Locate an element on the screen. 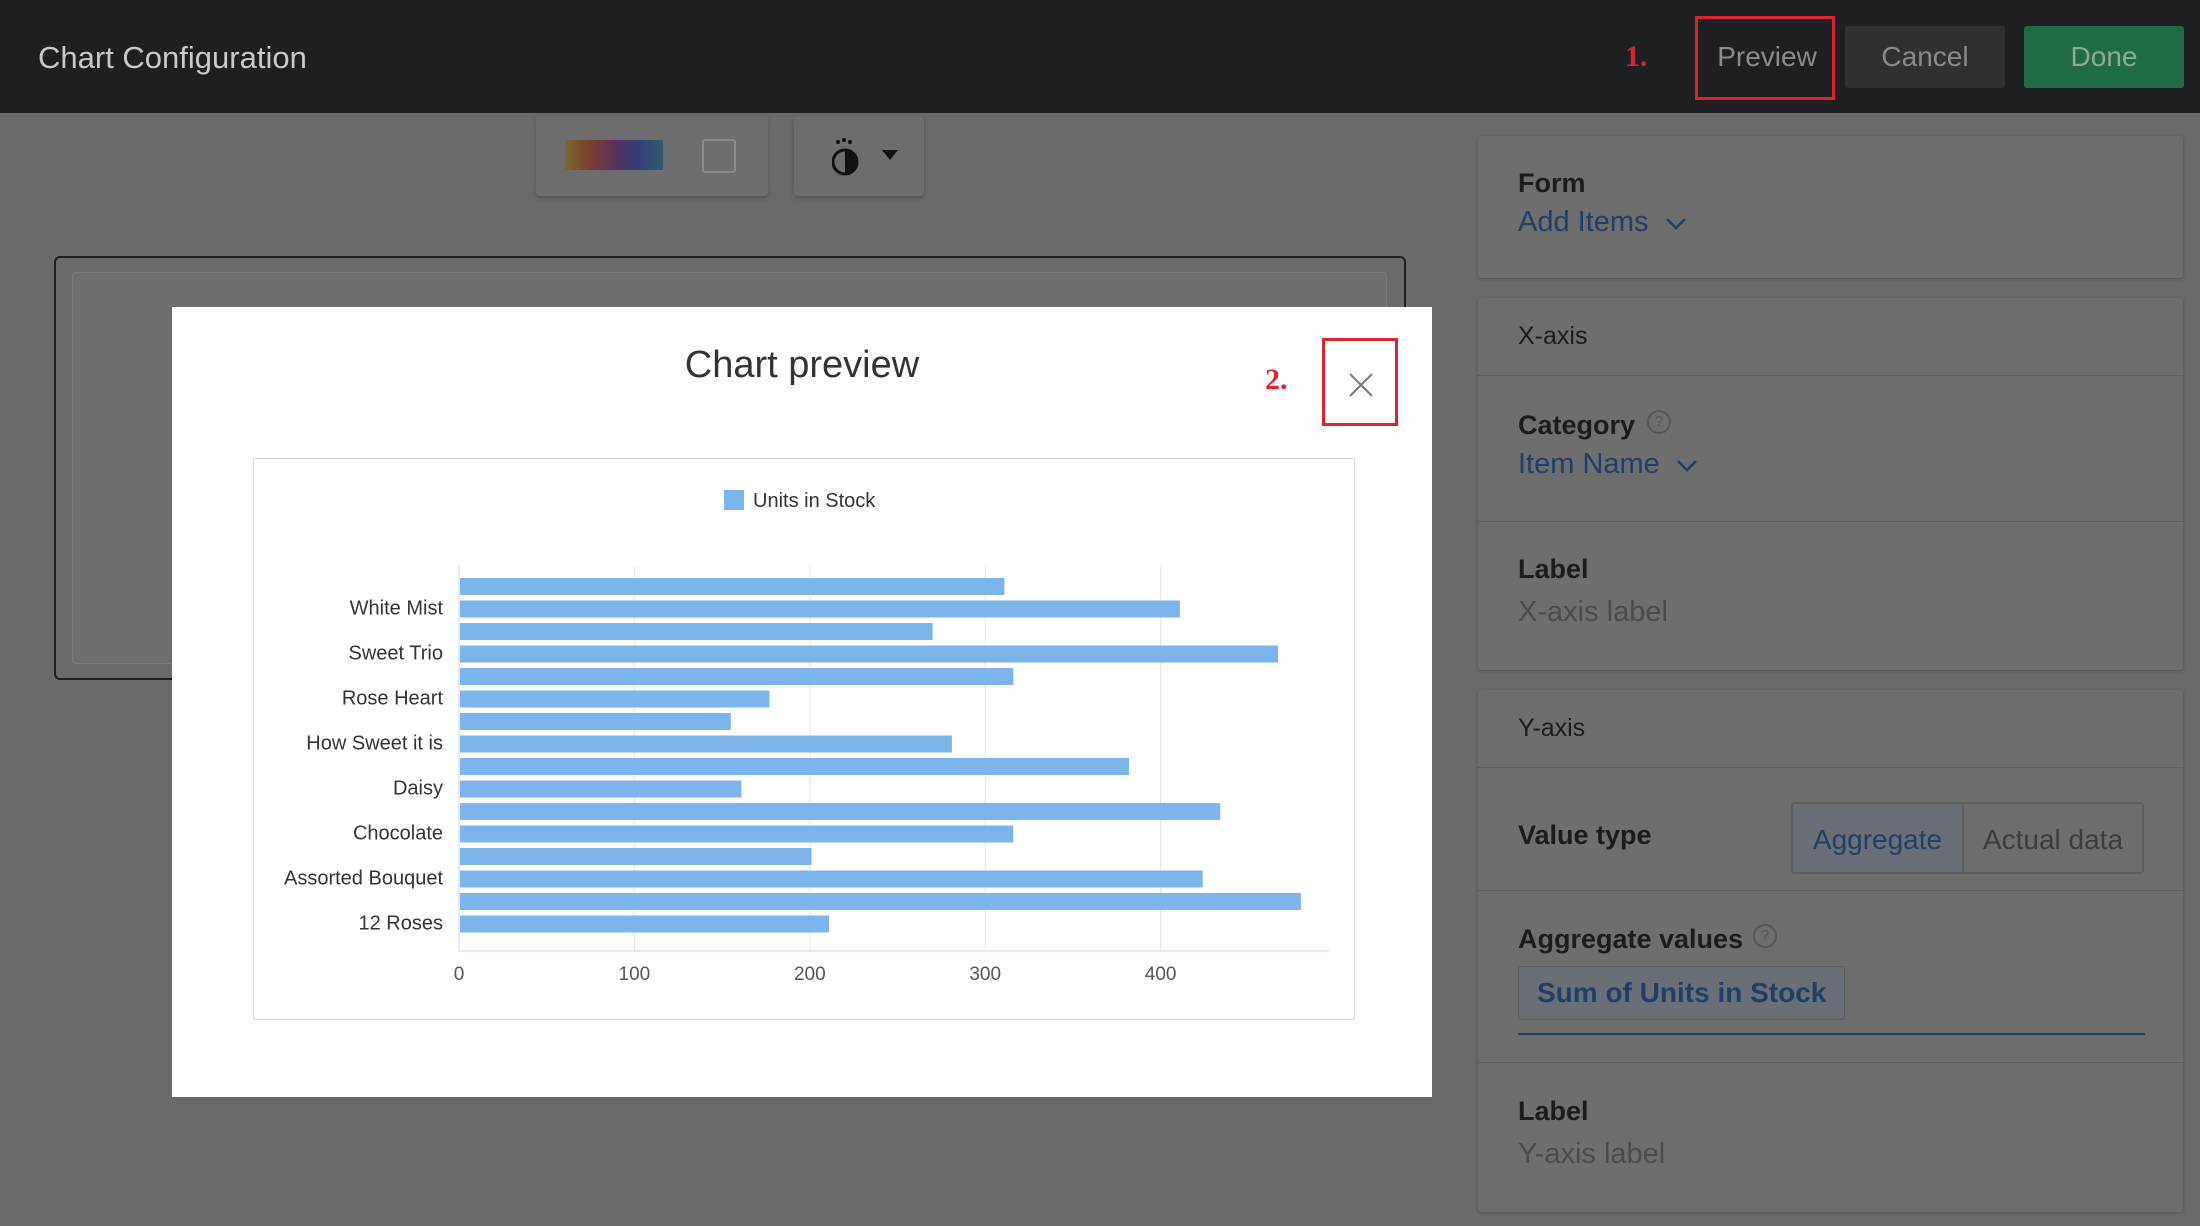 This screenshot has height=1226, width=2200. form-label: Form is located at coordinates (1552, 183).